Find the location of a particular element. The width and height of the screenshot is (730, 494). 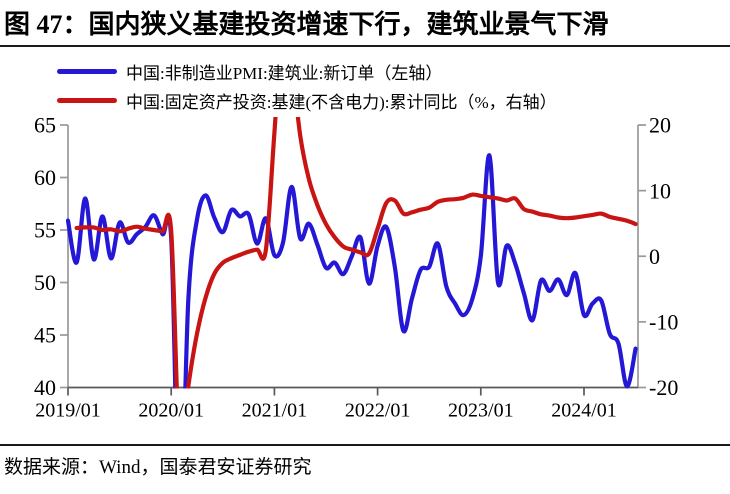

left-axis-tick-label: 65 is located at coordinates (45, 125).